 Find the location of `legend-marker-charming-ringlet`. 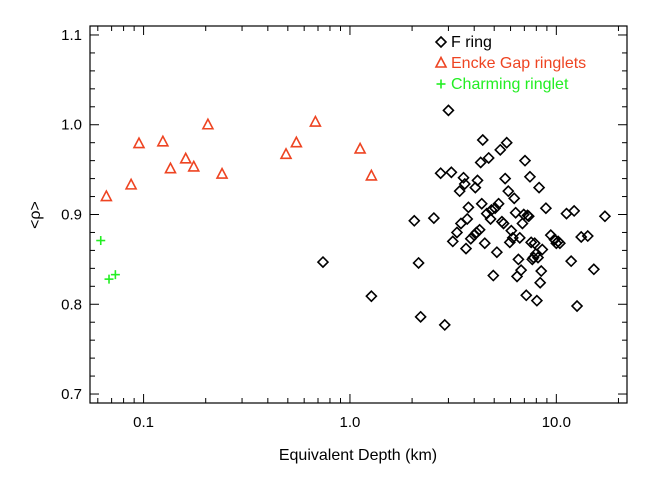

legend-marker-charming-ringlet is located at coordinates (441, 84).